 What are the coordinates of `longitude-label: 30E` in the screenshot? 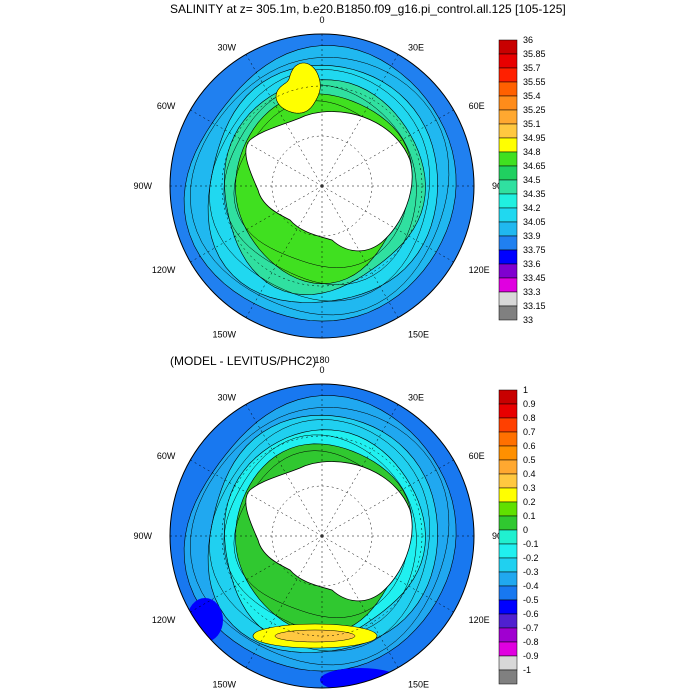 It's located at (416, 47).